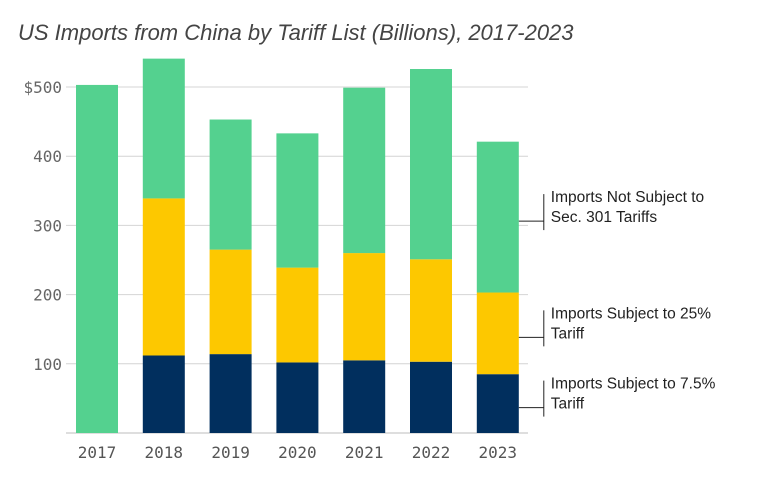 This screenshot has height=495, width=765. Describe the element at coordinates (47, 225) in the screenshot. I see `y-tick-label: 300` at that location.